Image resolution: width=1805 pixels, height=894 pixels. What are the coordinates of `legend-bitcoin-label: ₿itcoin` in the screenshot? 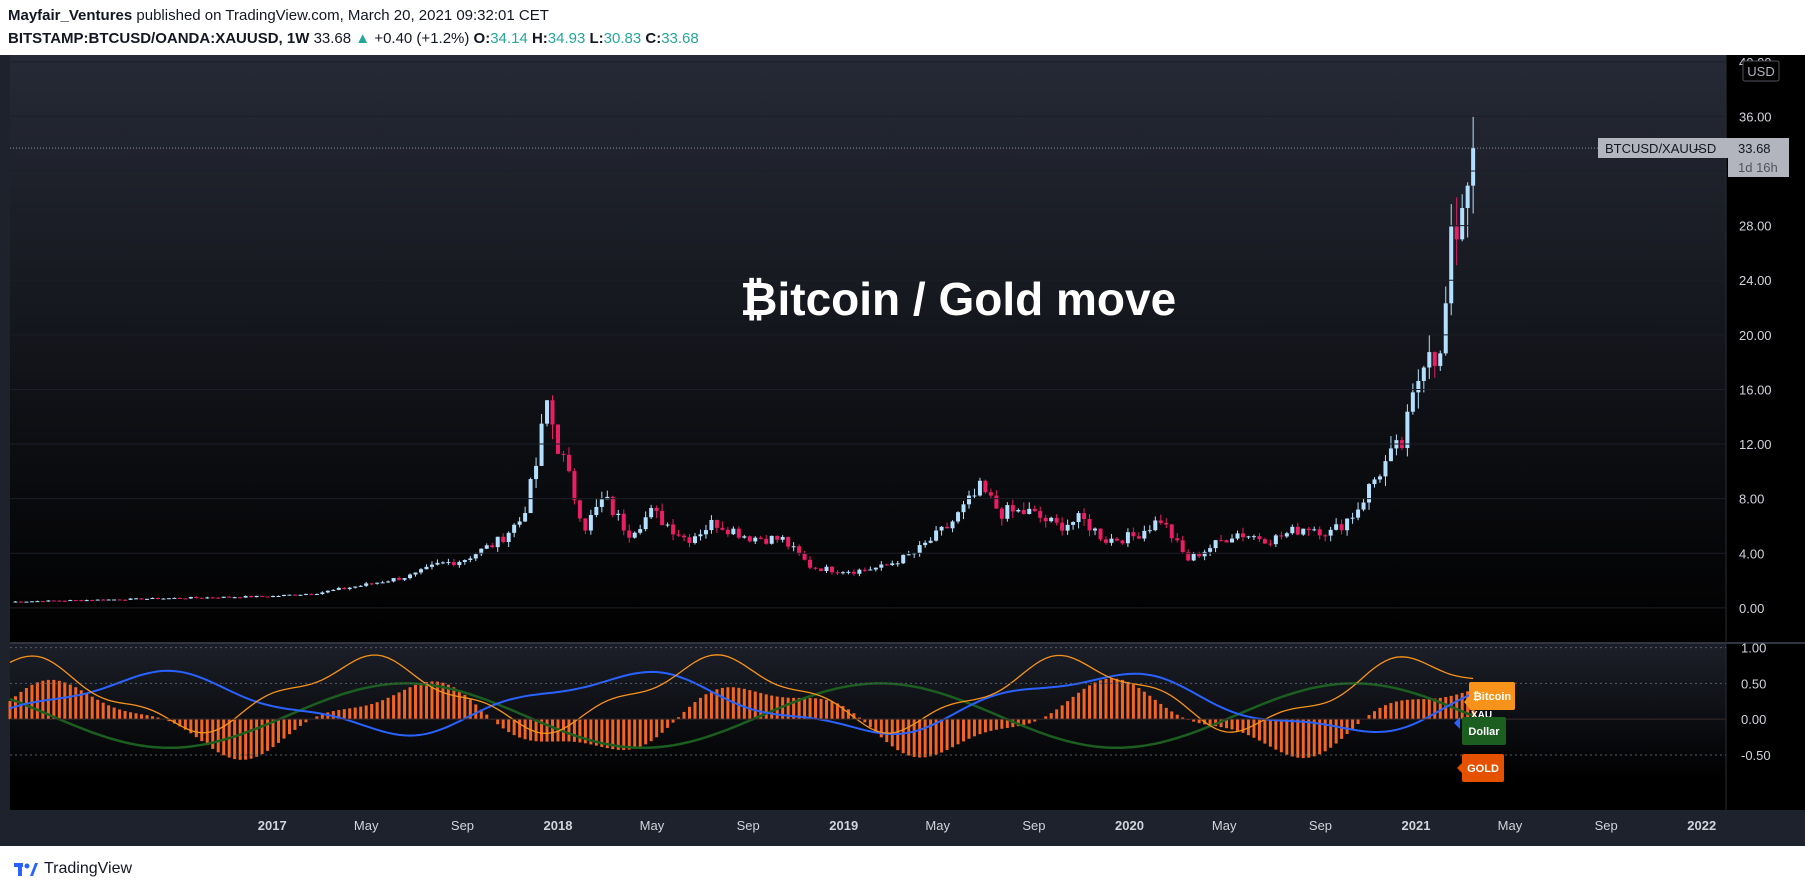 It's located at (1492, 697).